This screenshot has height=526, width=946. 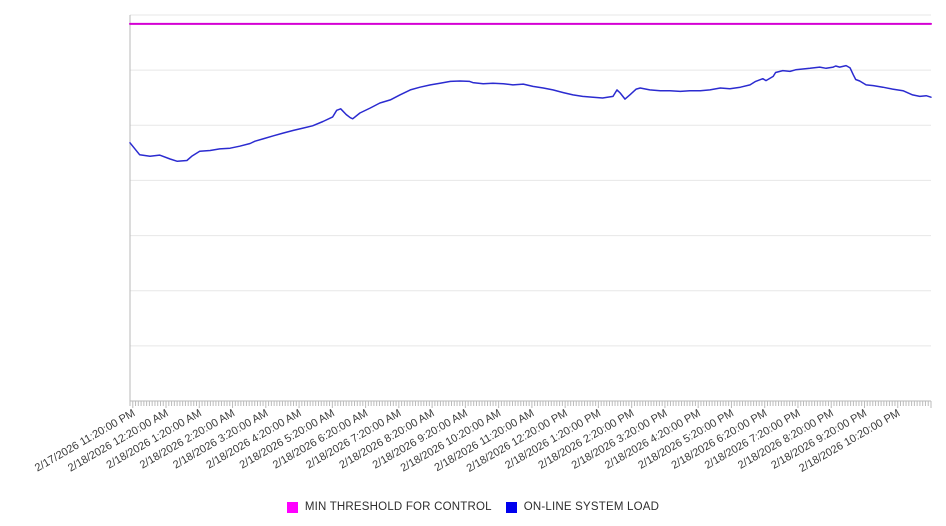 I want to click on legend-item-online-system-load: ON-LINE SYSTEM LOAD, so click(x=582, y=507).